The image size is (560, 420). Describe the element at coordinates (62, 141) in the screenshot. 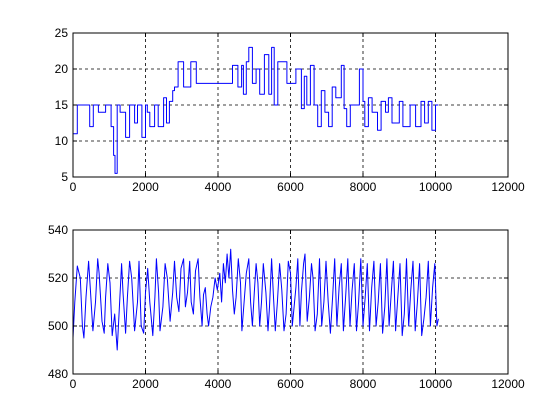

I see `y-tick-label: 10` at that location.